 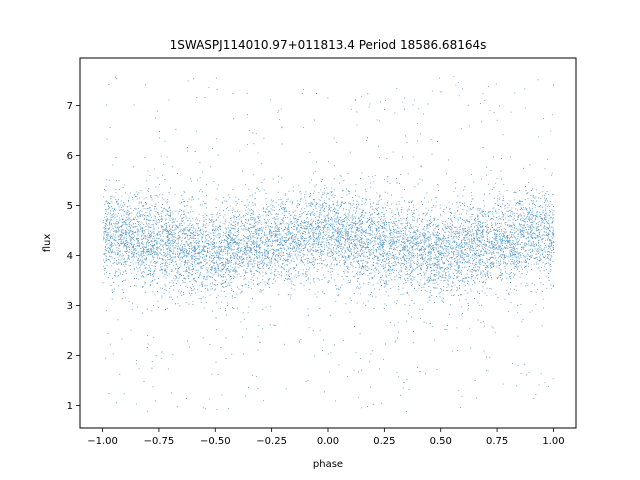 What do you see at coordinates (328, 441) in the screenshot?
I see `x-tick-label: 0.00` at bounding box center [328, 441].